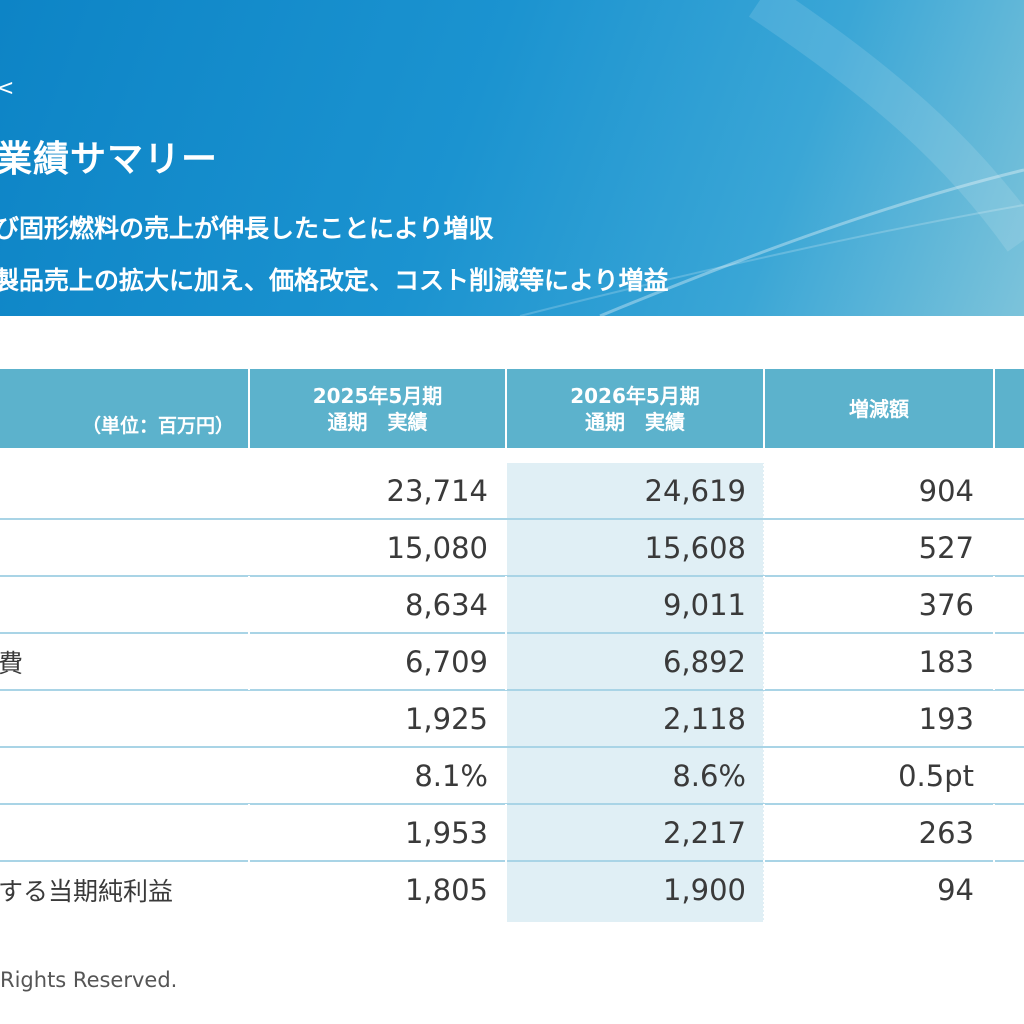  Describe the element at coordinates (946, 833) in the screenshot. I see `cell-change: 263` at that location.